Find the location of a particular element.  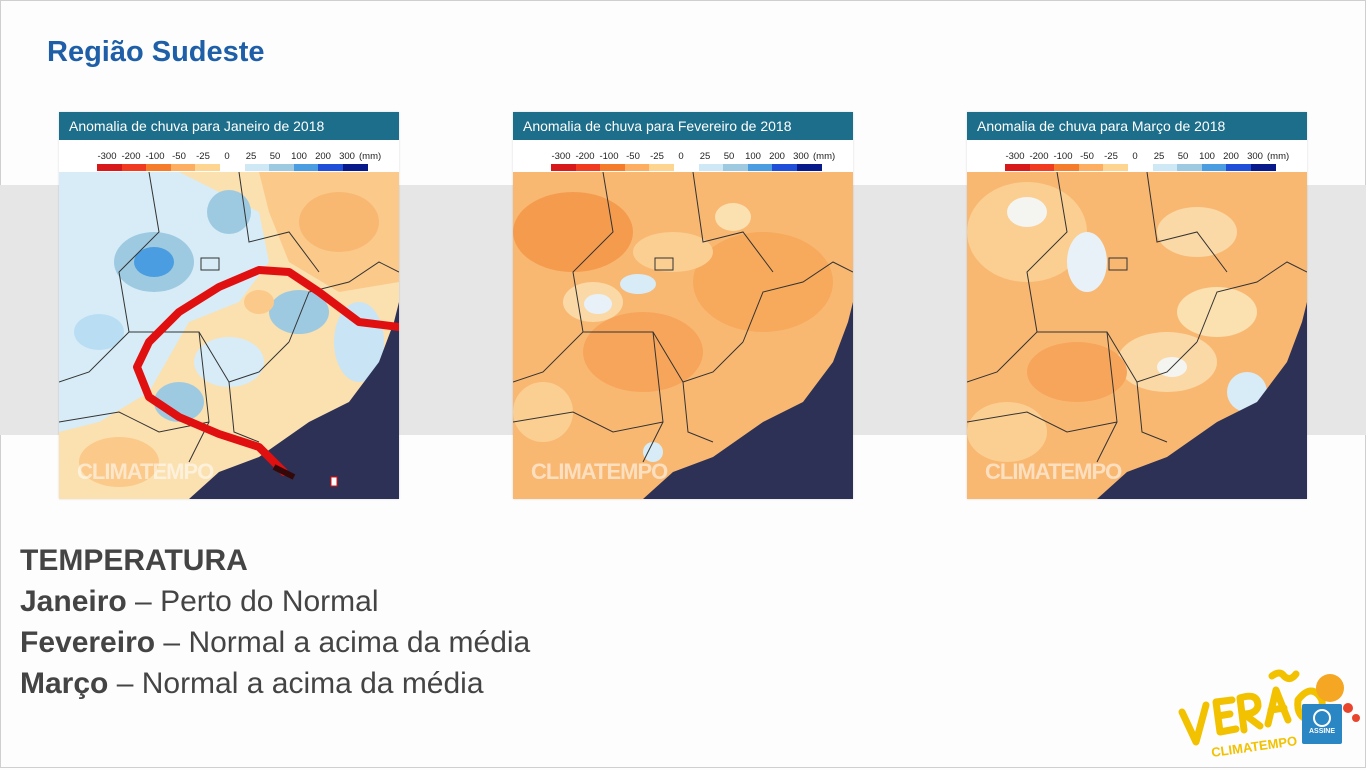

subscribe-icon is located at coordinates (1322, 718).